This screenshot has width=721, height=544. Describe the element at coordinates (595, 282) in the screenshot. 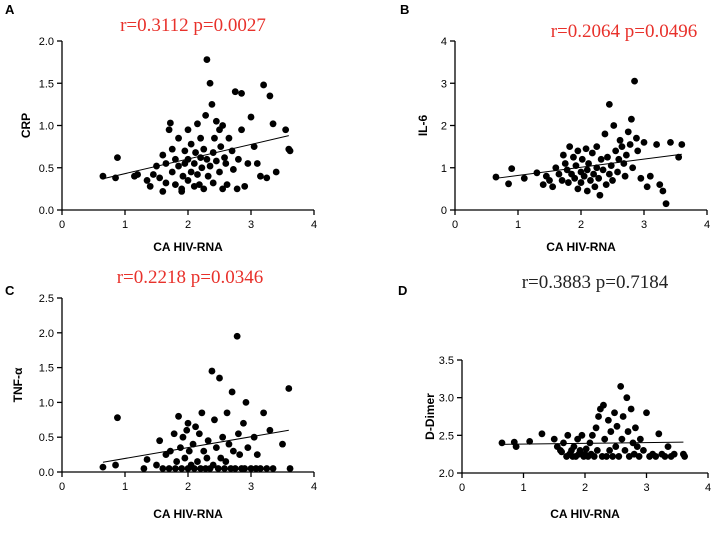

I see `stat-annotation: r=0.3883 p=0.7184` at that location.